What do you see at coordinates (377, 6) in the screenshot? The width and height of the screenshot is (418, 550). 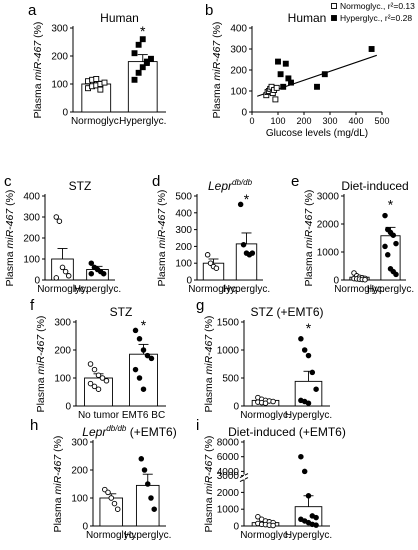 I see `legend-label: Normoglyc., r²=0.13` at bounding box center [377, 6].